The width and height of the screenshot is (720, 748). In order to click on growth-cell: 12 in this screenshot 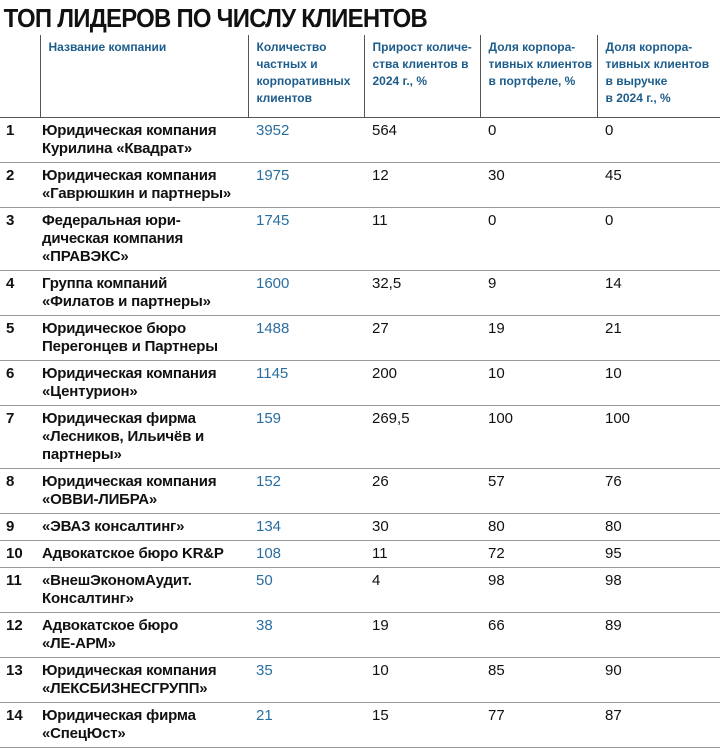, I will do `click(422, 185)`.